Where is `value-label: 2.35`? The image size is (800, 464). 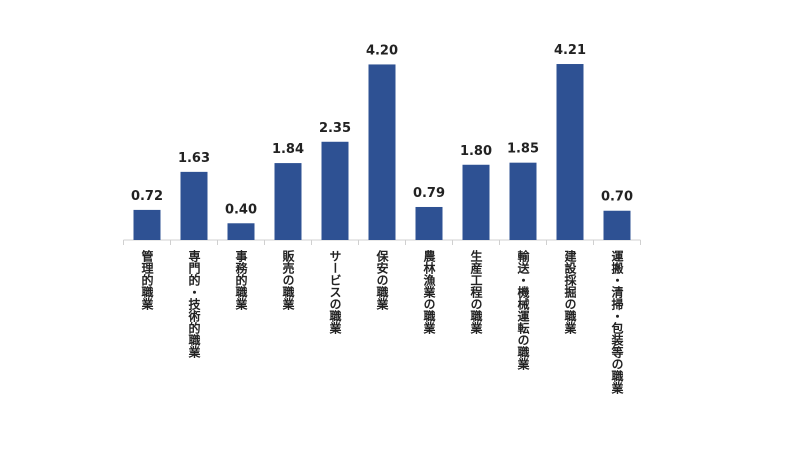 value-label: 2.35 is located at coordinates (335, 128).